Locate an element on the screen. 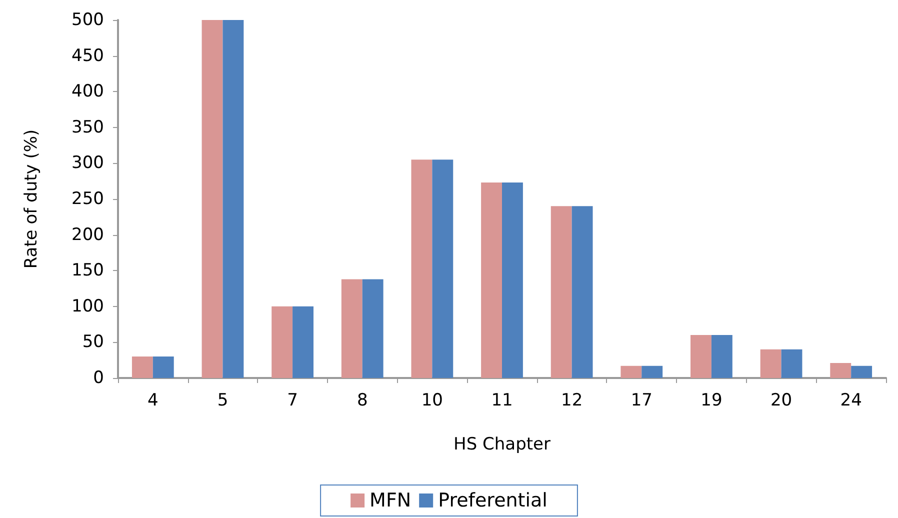 The height and width of the screenshot is (518, 898). x-tick-label: 20 is located at coordinates (781, 400).